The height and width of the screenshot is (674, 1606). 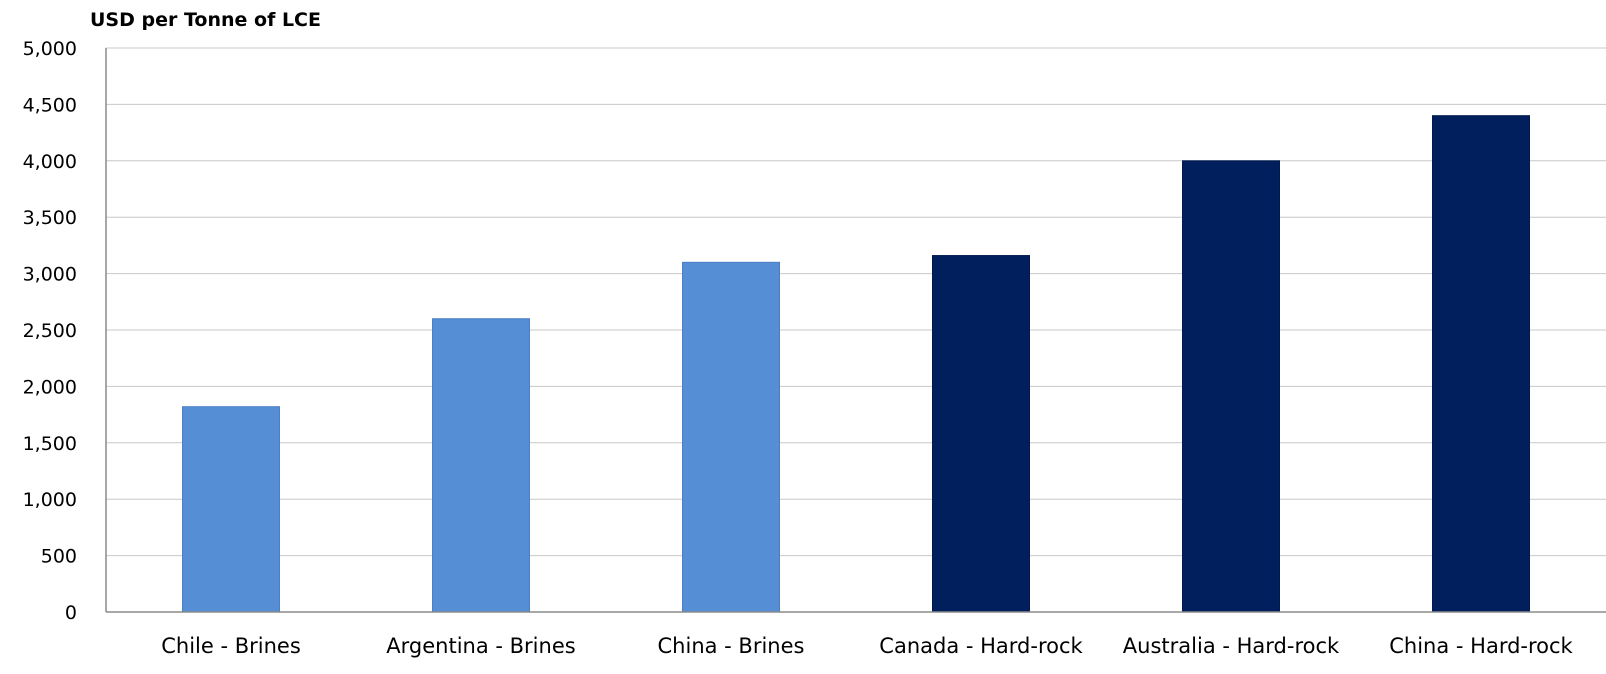 I want to click on y-tick-label: 4,000, so click(x=50, y=162).